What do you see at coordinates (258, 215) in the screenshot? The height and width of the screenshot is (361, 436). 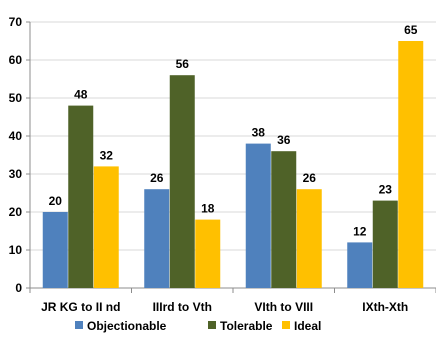 I see `bar-objectionable-vith-to-viii` at bounding box center [258, 215].